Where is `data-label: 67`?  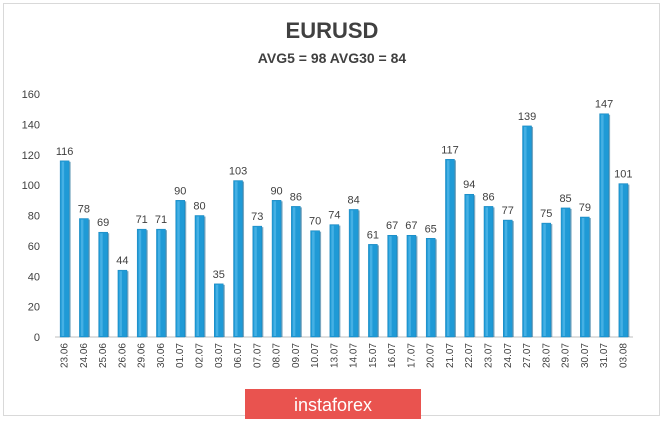 data-label: 67 is located at coordinates (411, 226).